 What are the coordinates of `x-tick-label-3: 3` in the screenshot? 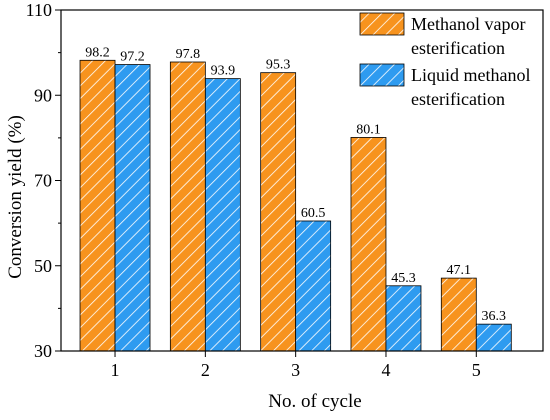 It's located at (295, 370).